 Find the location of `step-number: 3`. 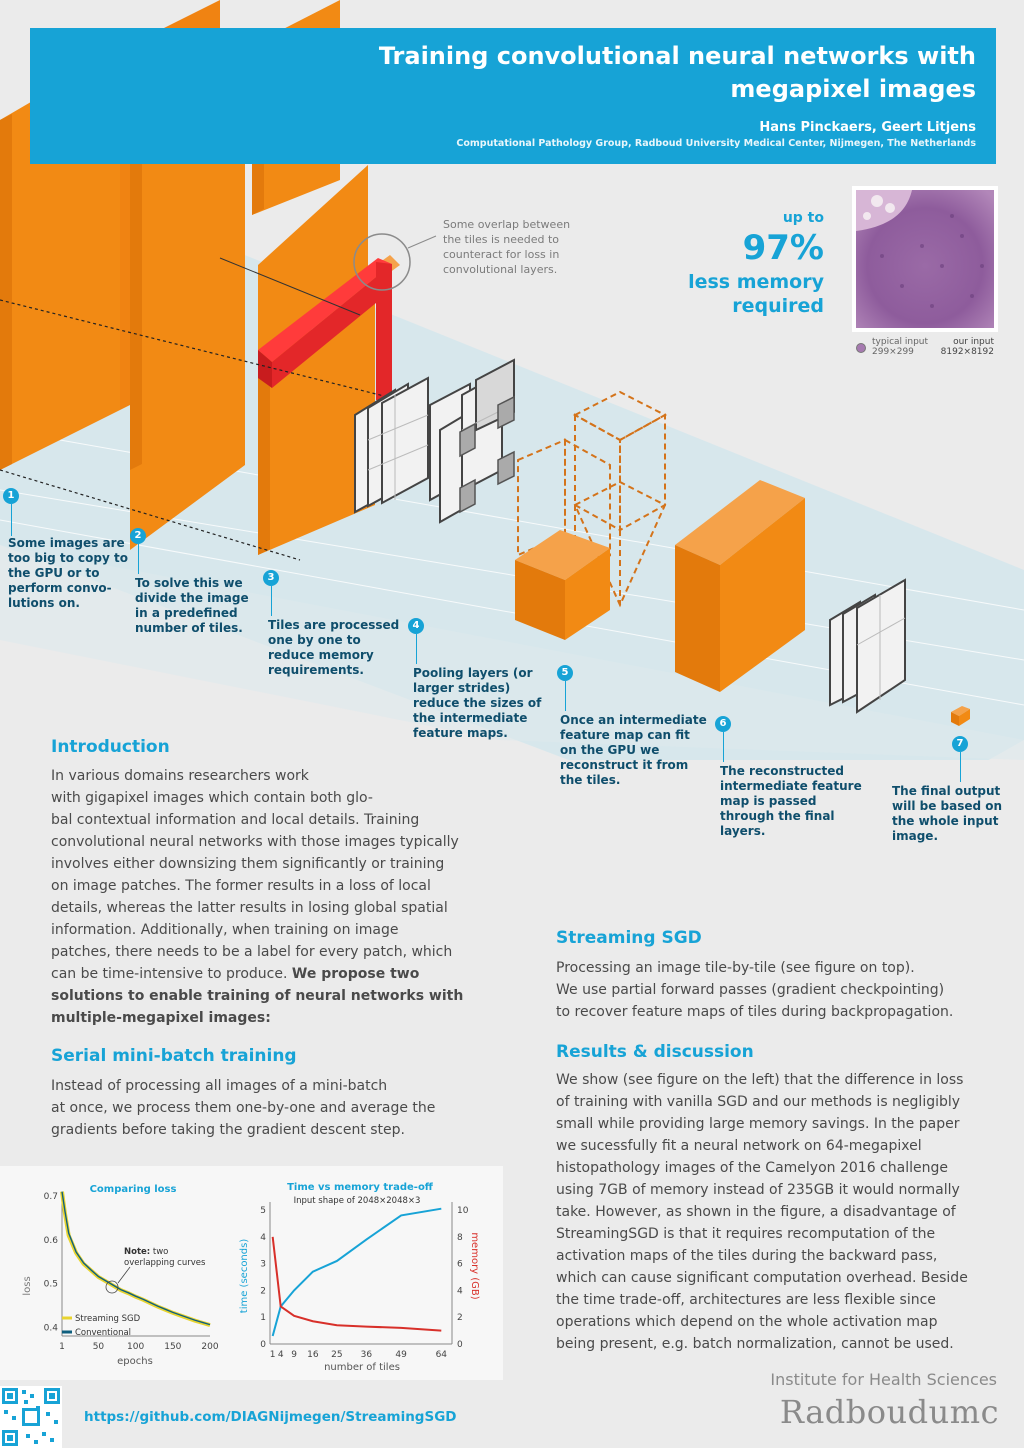

step-number: 3 is located at coordinates (271, 578).